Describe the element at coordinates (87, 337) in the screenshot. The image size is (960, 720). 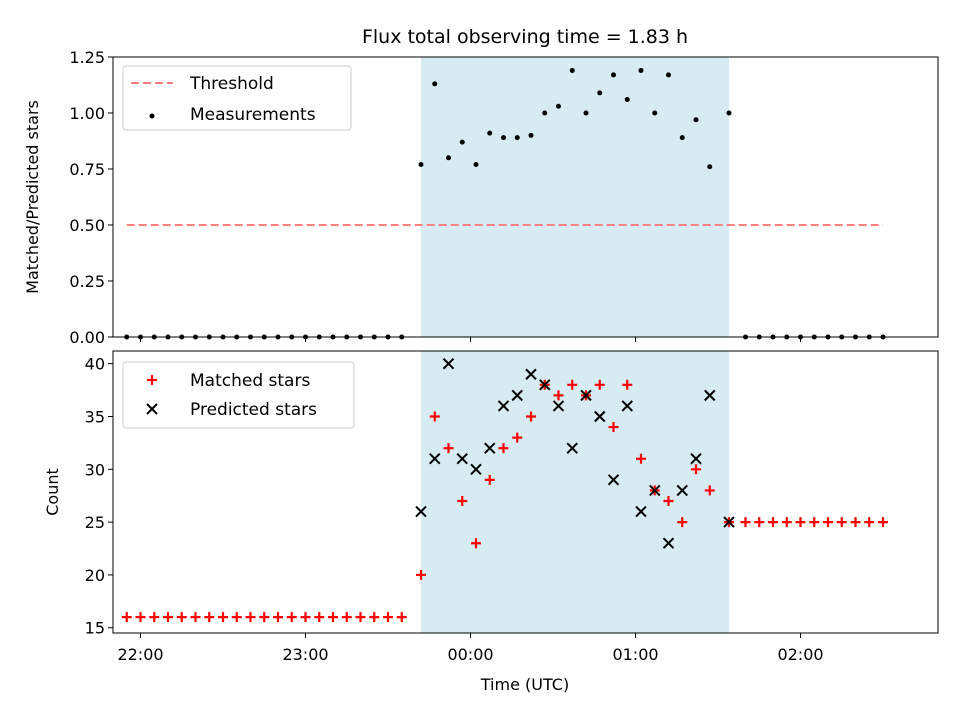
I see `top-y-tick-label: 0.00` at that location.